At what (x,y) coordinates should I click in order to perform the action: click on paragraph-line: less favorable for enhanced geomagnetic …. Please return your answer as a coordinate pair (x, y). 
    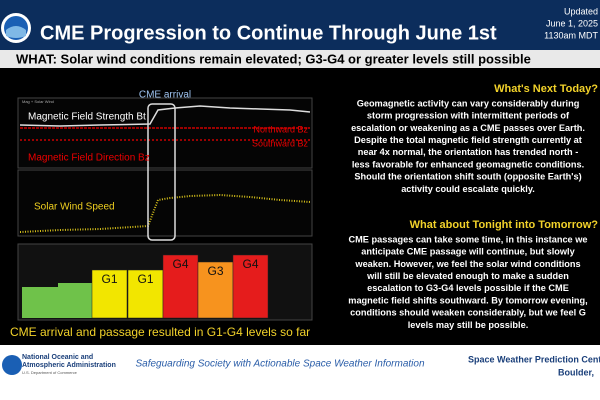
    Looking at the image, I should click on (468, 164).